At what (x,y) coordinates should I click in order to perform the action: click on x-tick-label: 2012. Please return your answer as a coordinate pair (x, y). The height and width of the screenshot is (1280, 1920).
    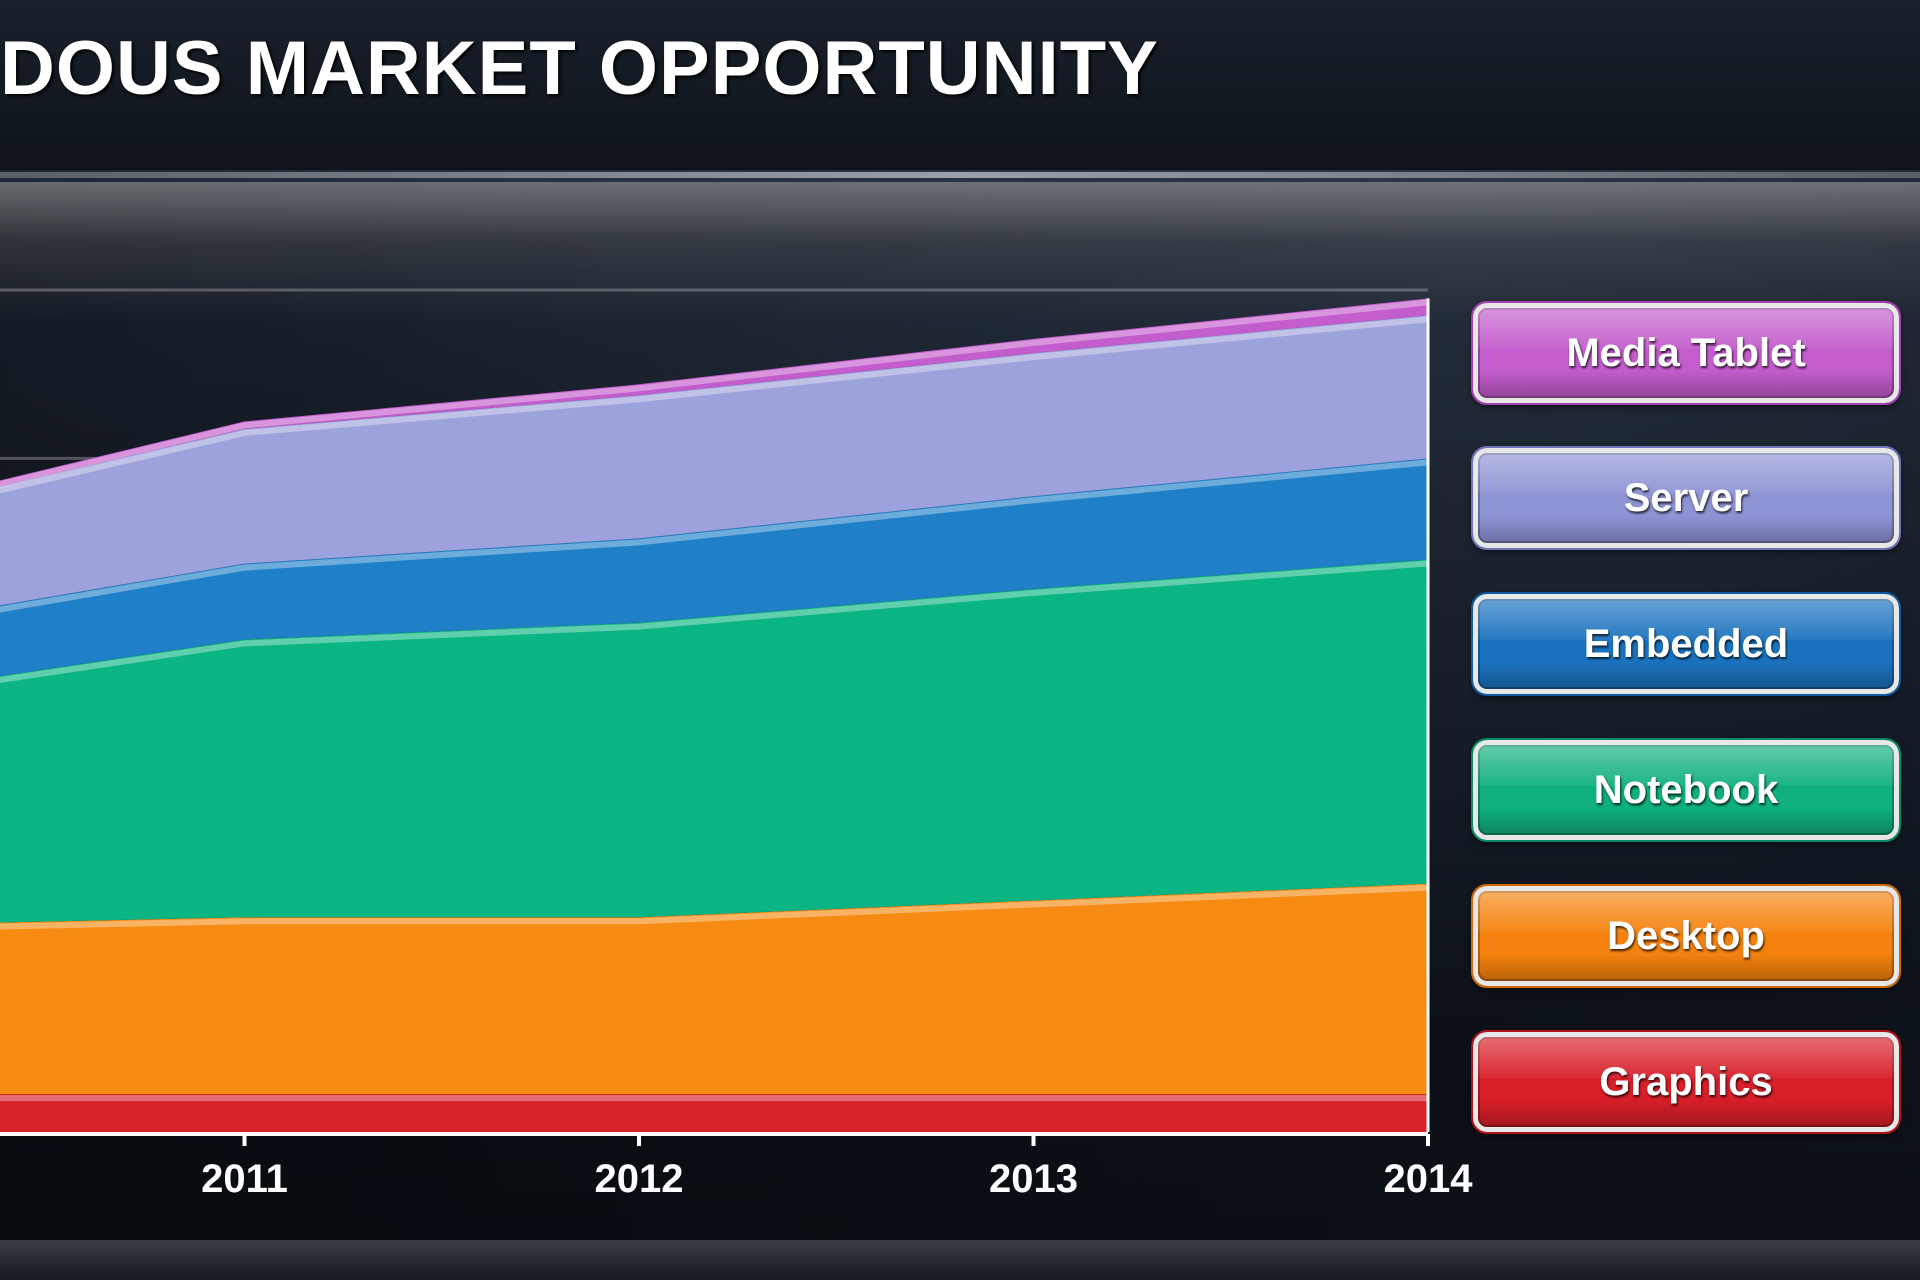
    Looking at the image, I should click on (639, 1179).